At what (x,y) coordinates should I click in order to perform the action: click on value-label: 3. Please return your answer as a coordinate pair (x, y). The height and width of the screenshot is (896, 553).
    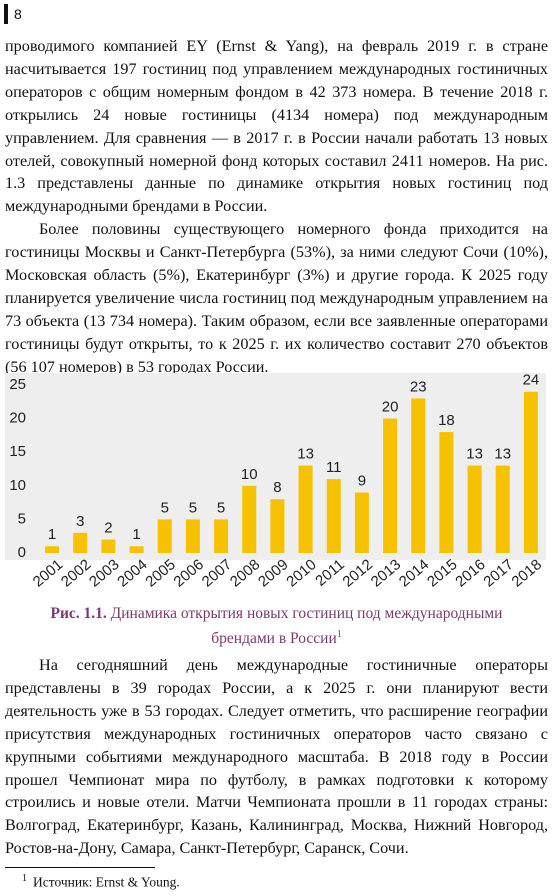
    Looking at the image, I should click on (80, 521).